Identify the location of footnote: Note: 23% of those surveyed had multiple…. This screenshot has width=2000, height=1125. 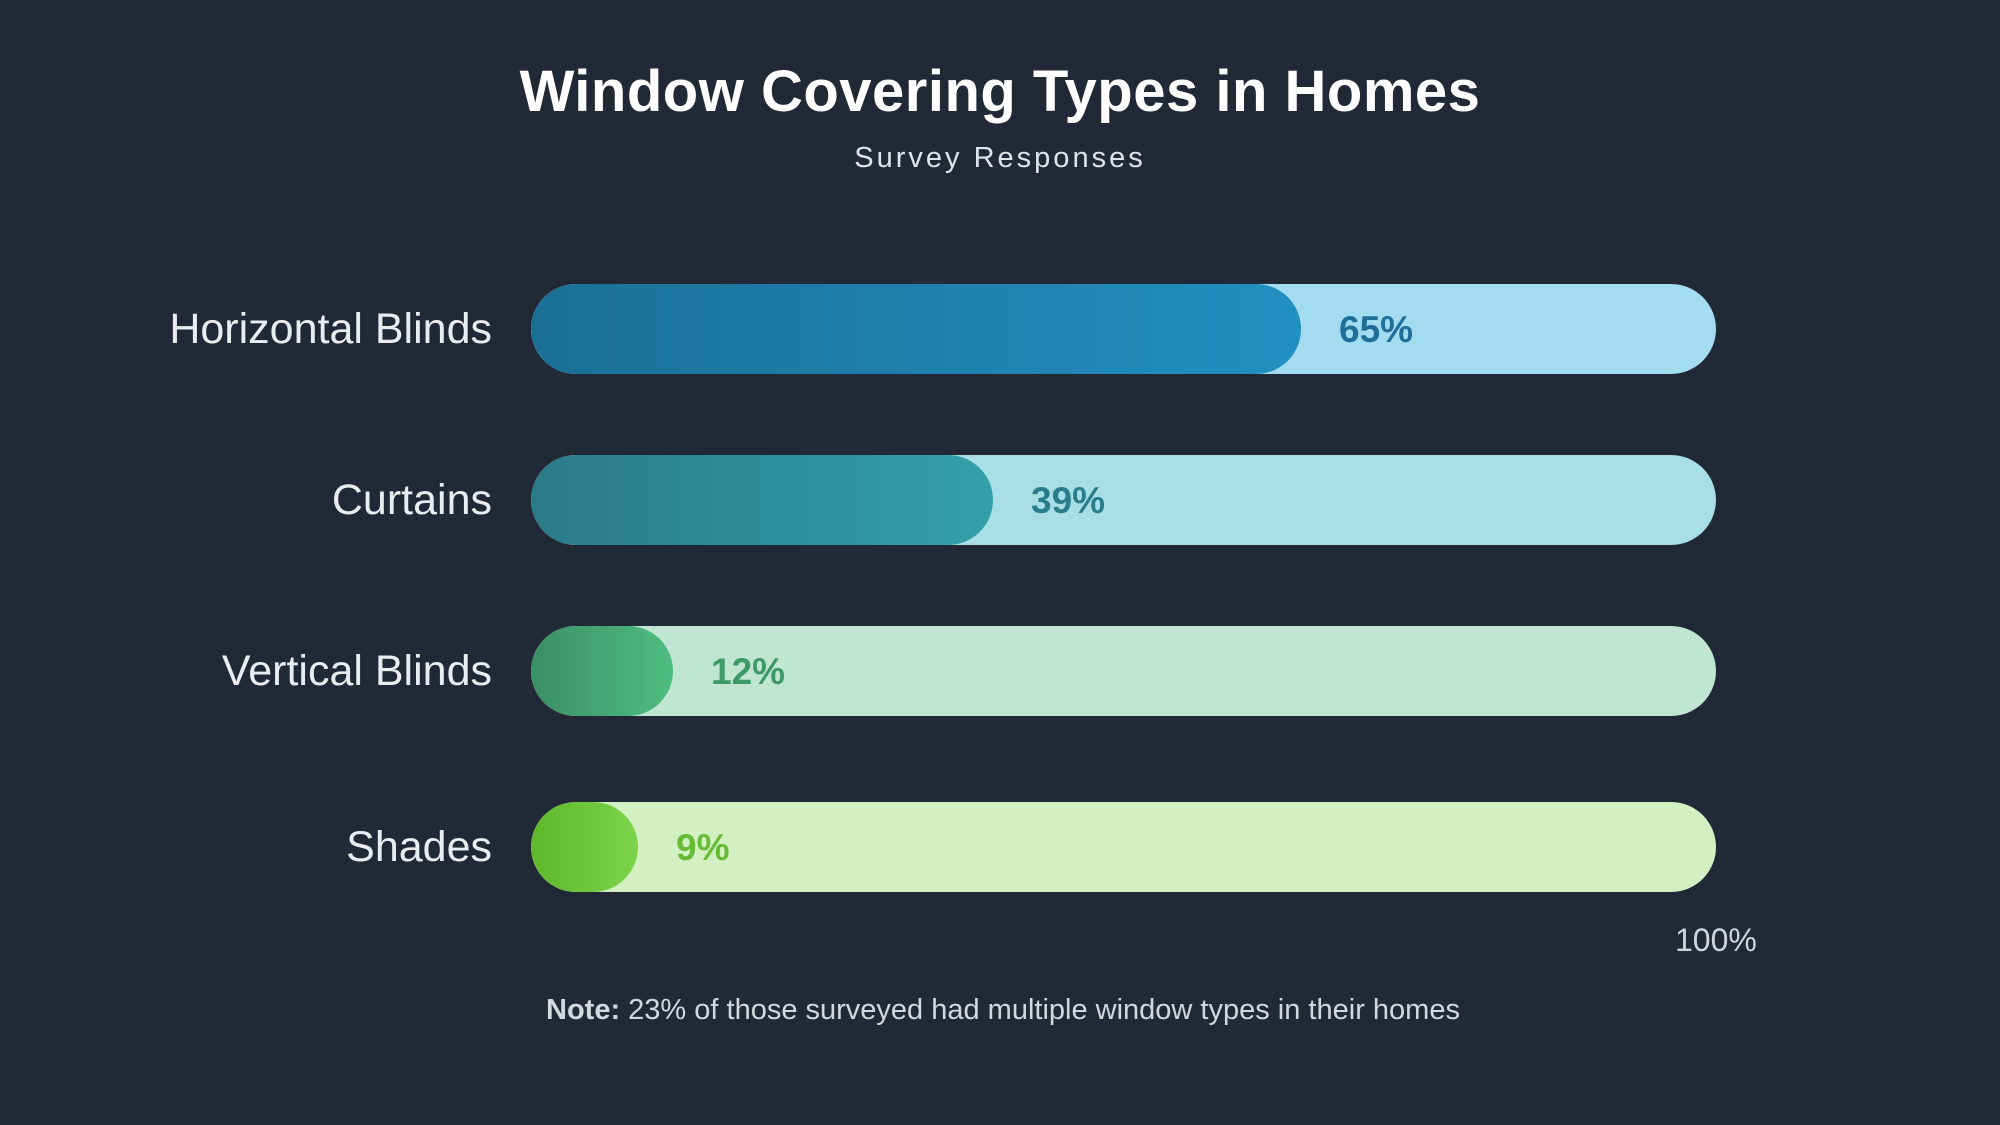
(1003, 1010).